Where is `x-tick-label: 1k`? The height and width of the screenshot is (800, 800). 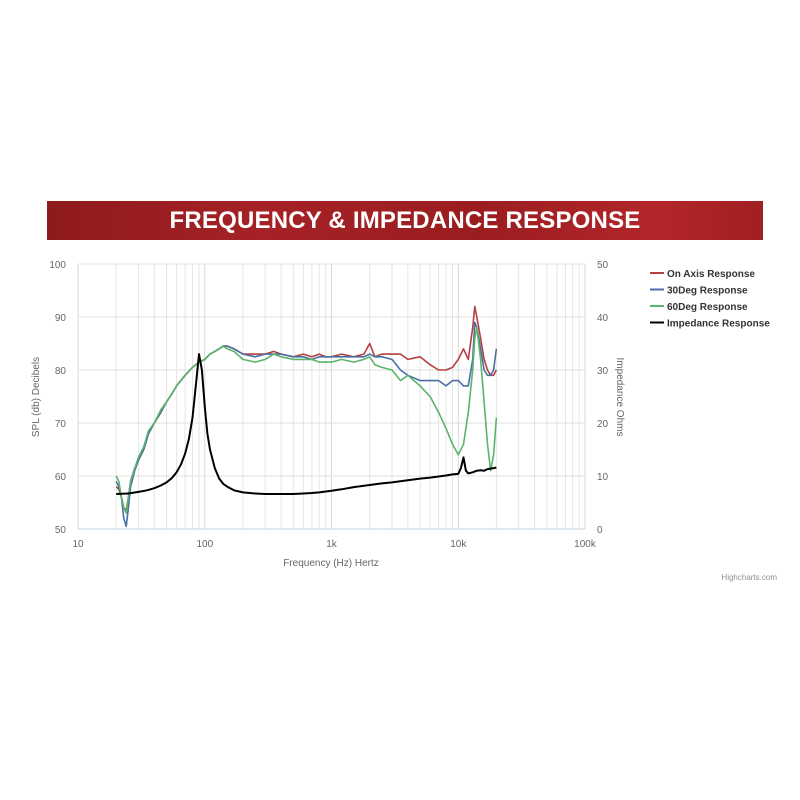 x-tick-label: 1k is located at coordinates (332, 544).